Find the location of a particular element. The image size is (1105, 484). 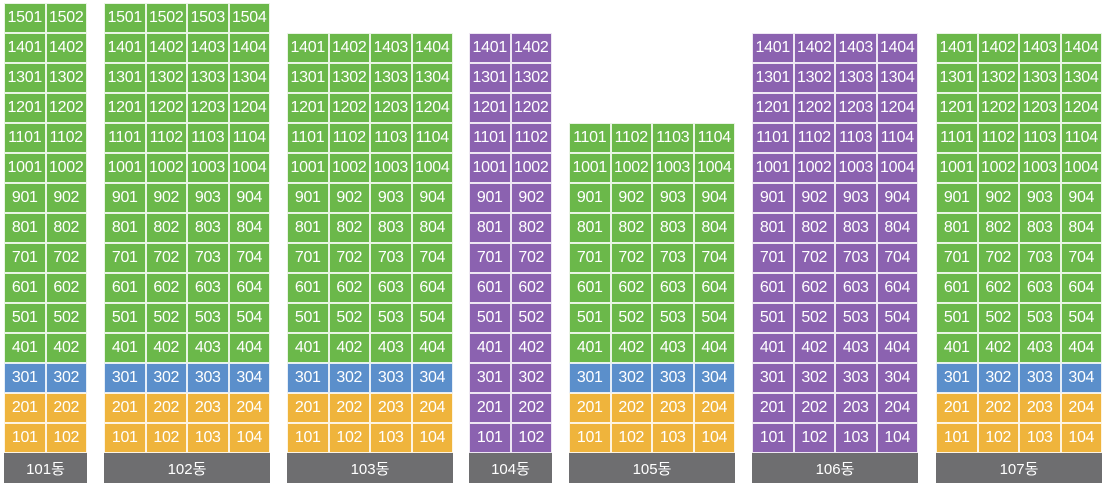

unit-cell: 1204 is located at coordinates (432, 108).